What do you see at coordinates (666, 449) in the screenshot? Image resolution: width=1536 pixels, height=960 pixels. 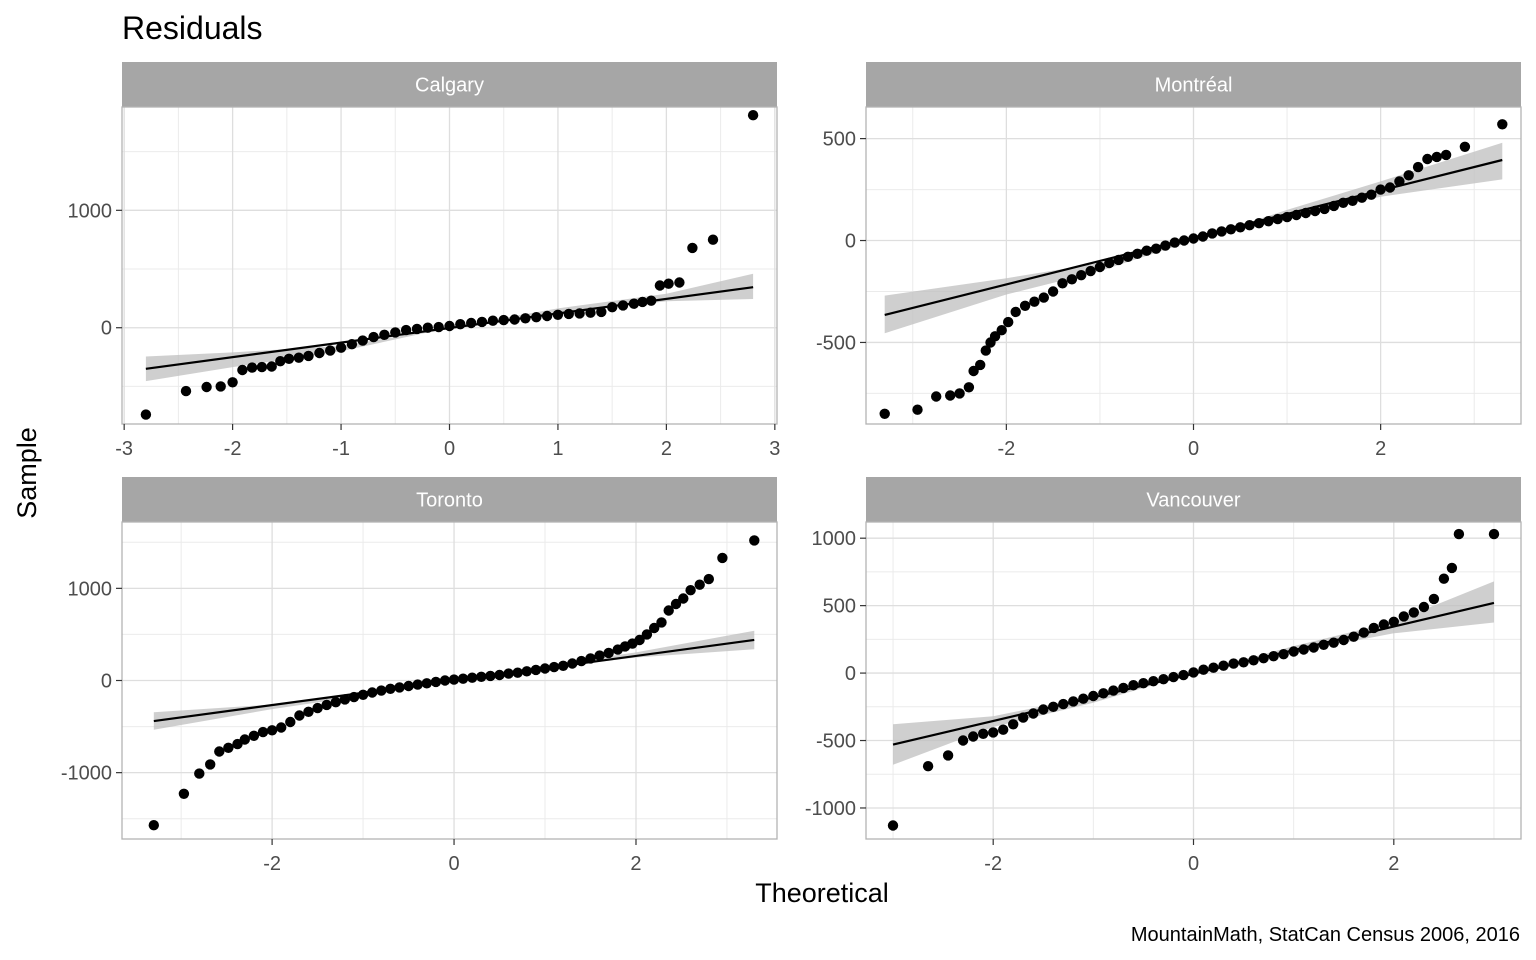 I see `x-tick-label: 2` at bounding box center [666, 449].